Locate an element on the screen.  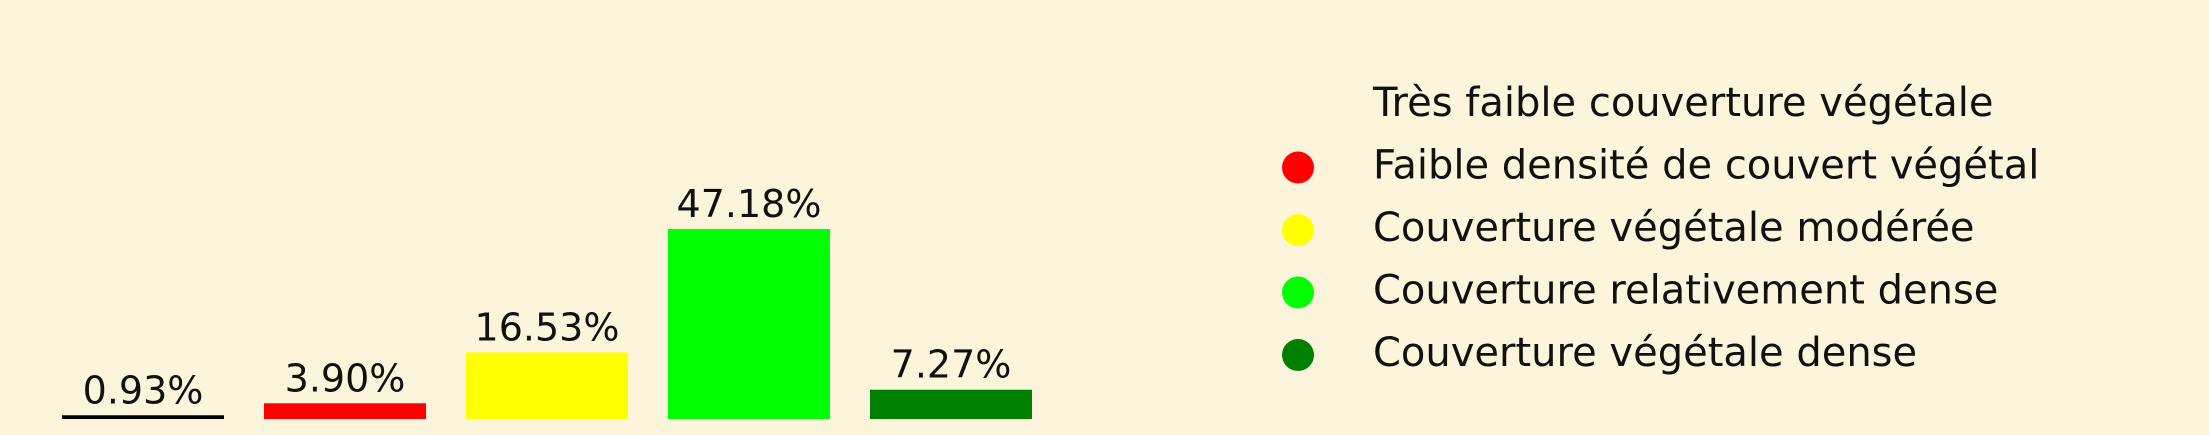
bar-value-label: 0.93% is located at coordinates (143, 390).